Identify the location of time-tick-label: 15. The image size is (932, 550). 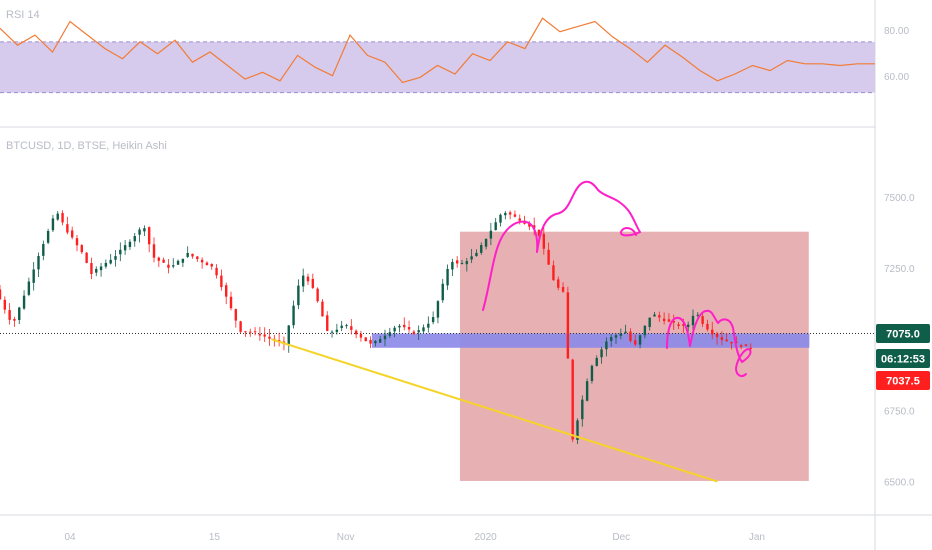
(215, 537).